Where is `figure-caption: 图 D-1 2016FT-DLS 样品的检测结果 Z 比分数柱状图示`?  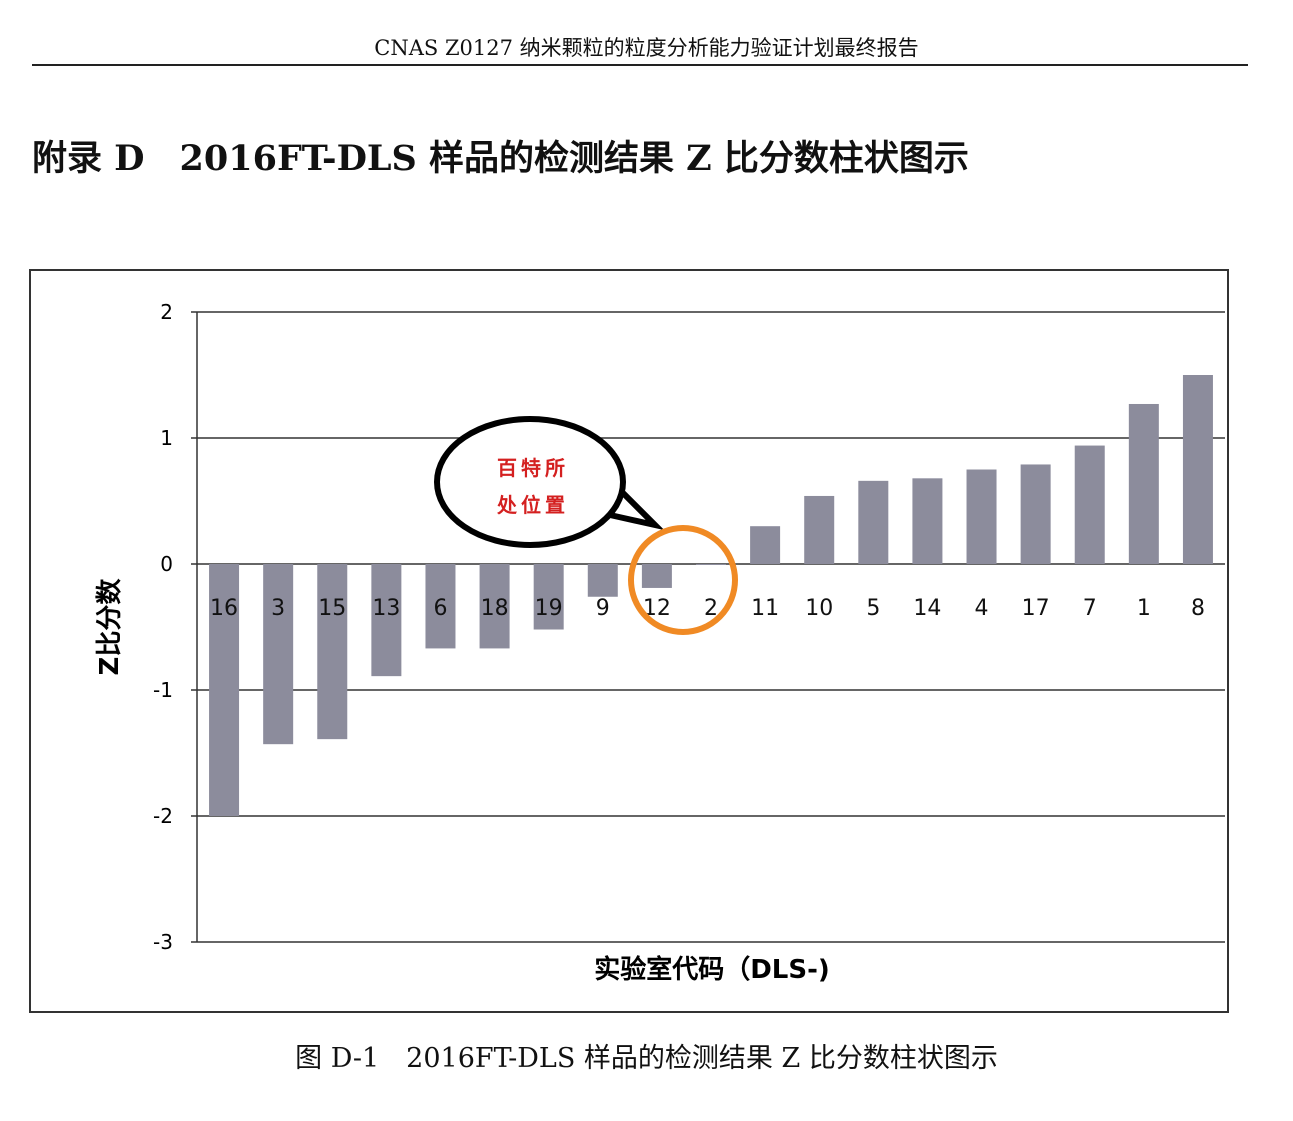
figure-caption: 图 D-1 2016FT-DLS 样品的检测结果 Z 比分数柱状图示 is located at coordinates (646, 1058).